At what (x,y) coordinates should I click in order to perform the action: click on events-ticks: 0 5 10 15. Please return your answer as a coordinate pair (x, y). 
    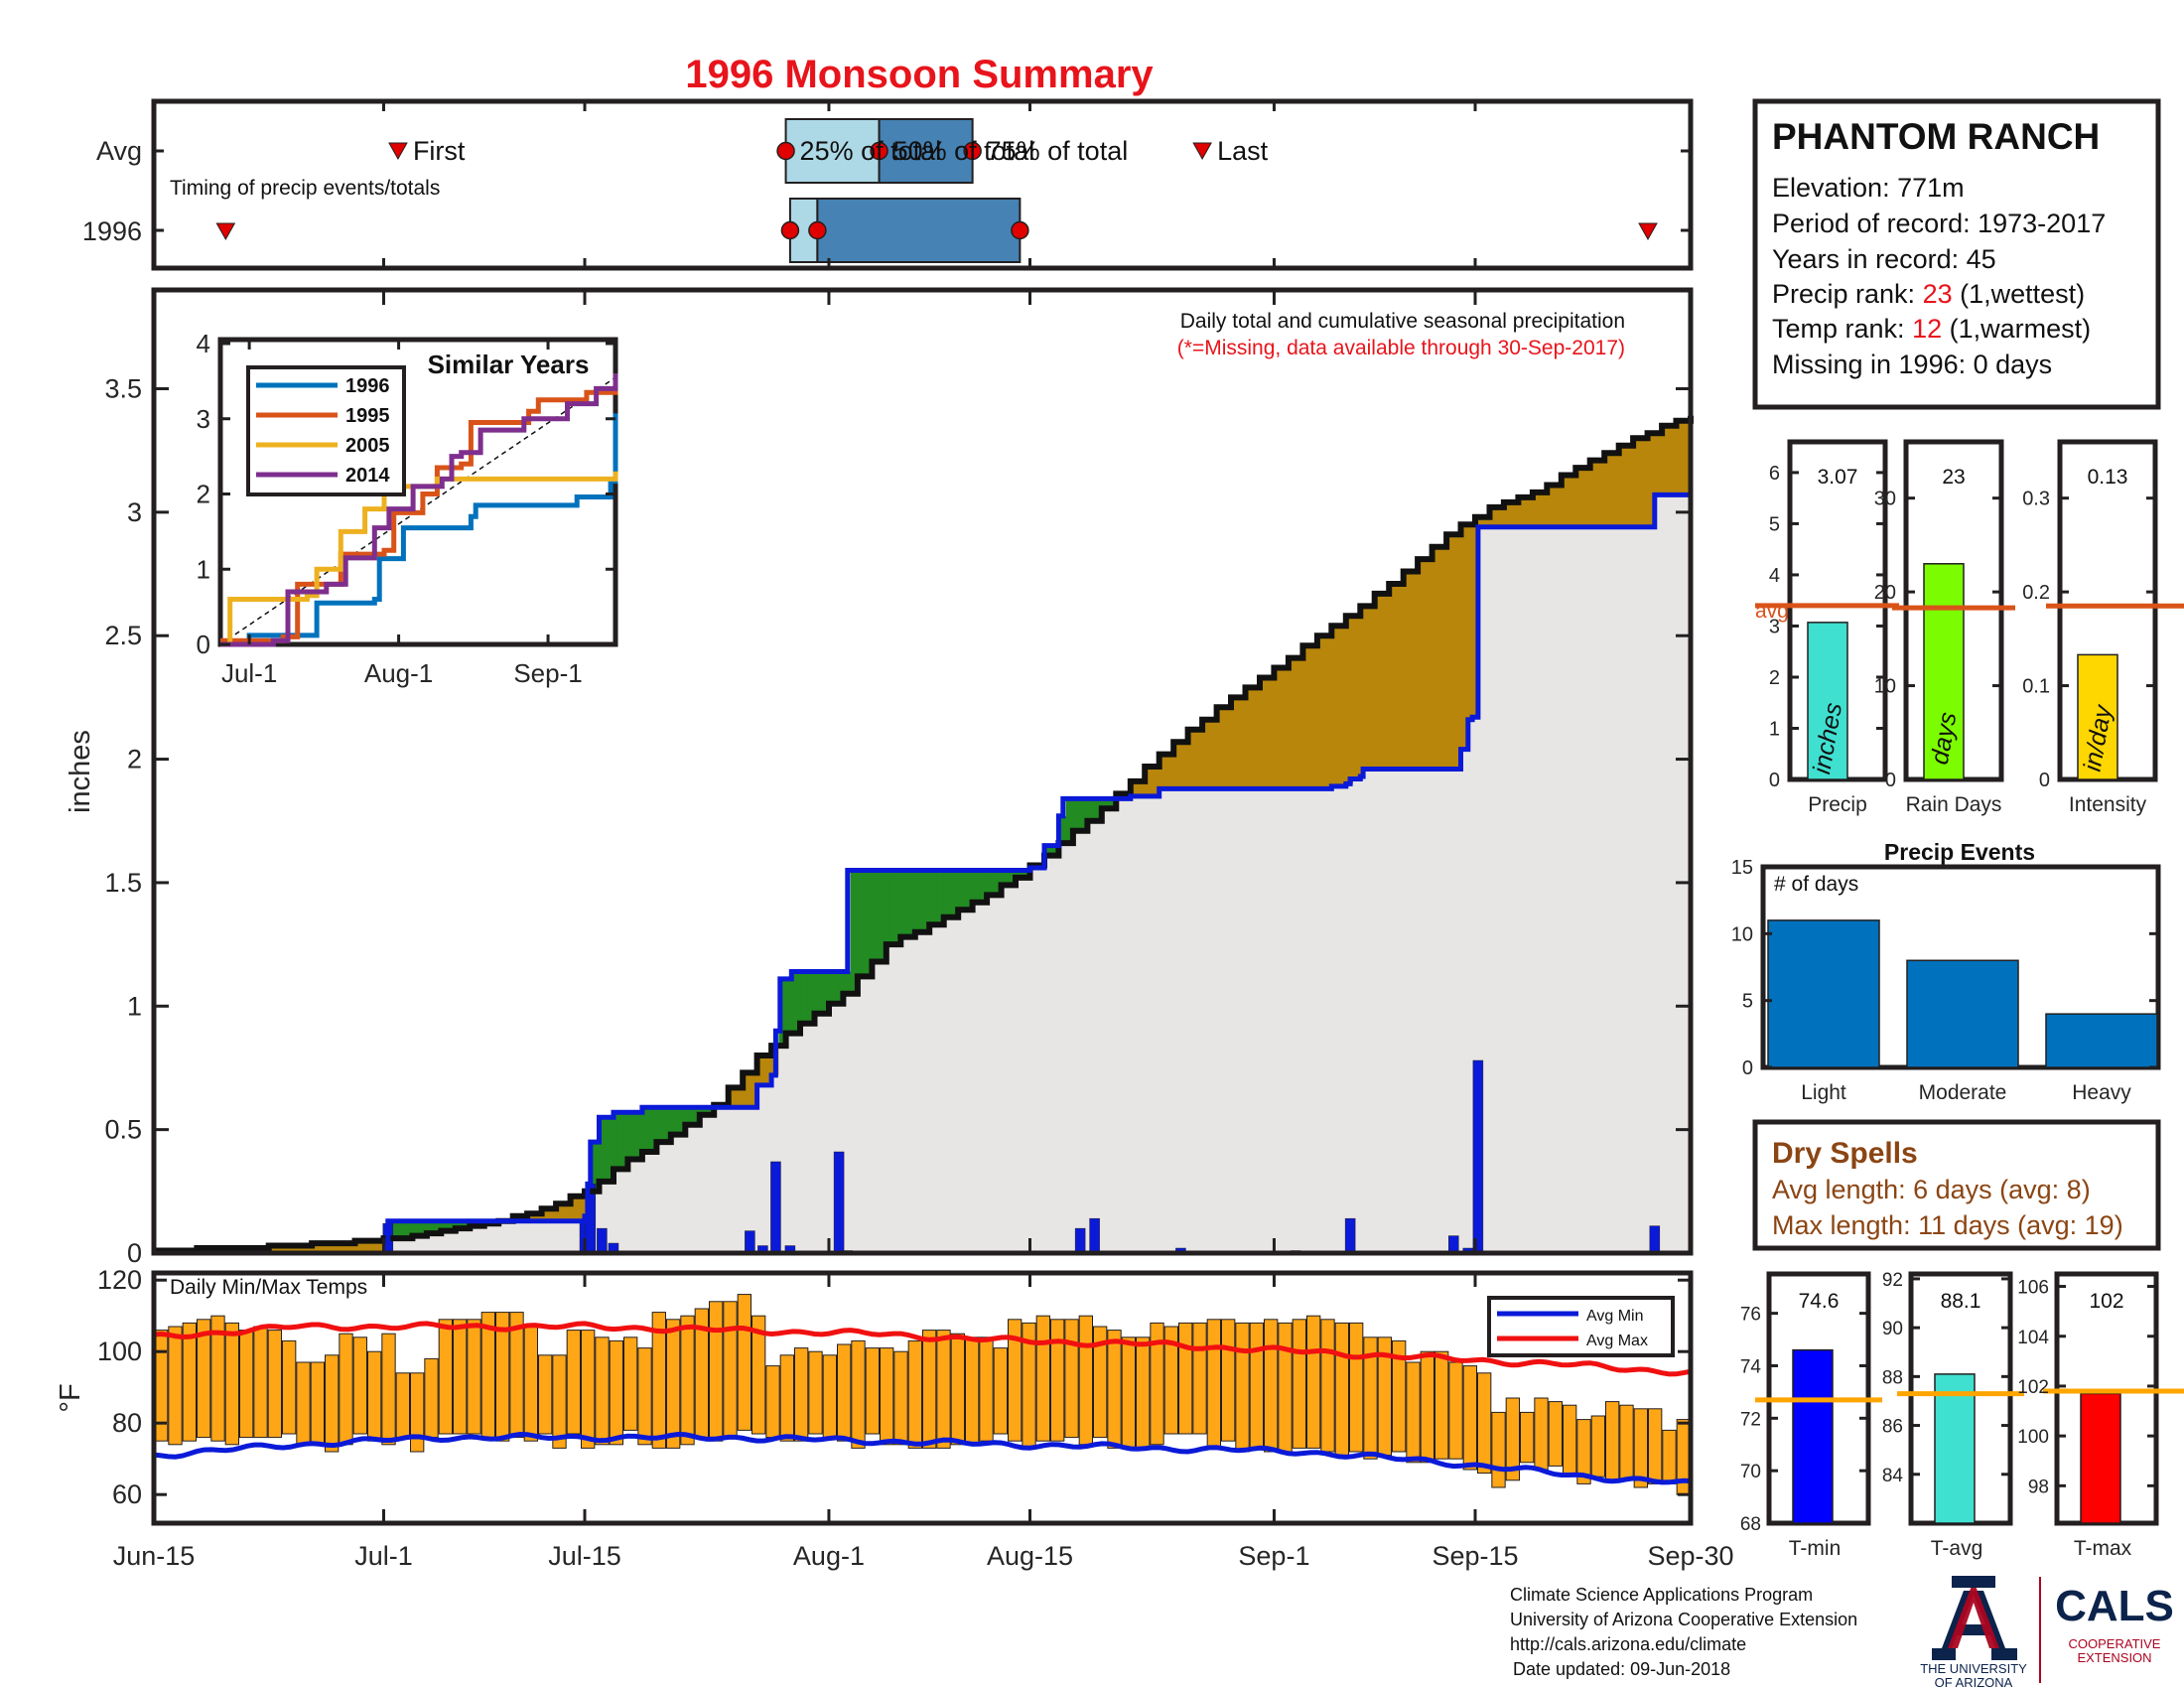
    Looking at the image, I should click on (1944, 968).